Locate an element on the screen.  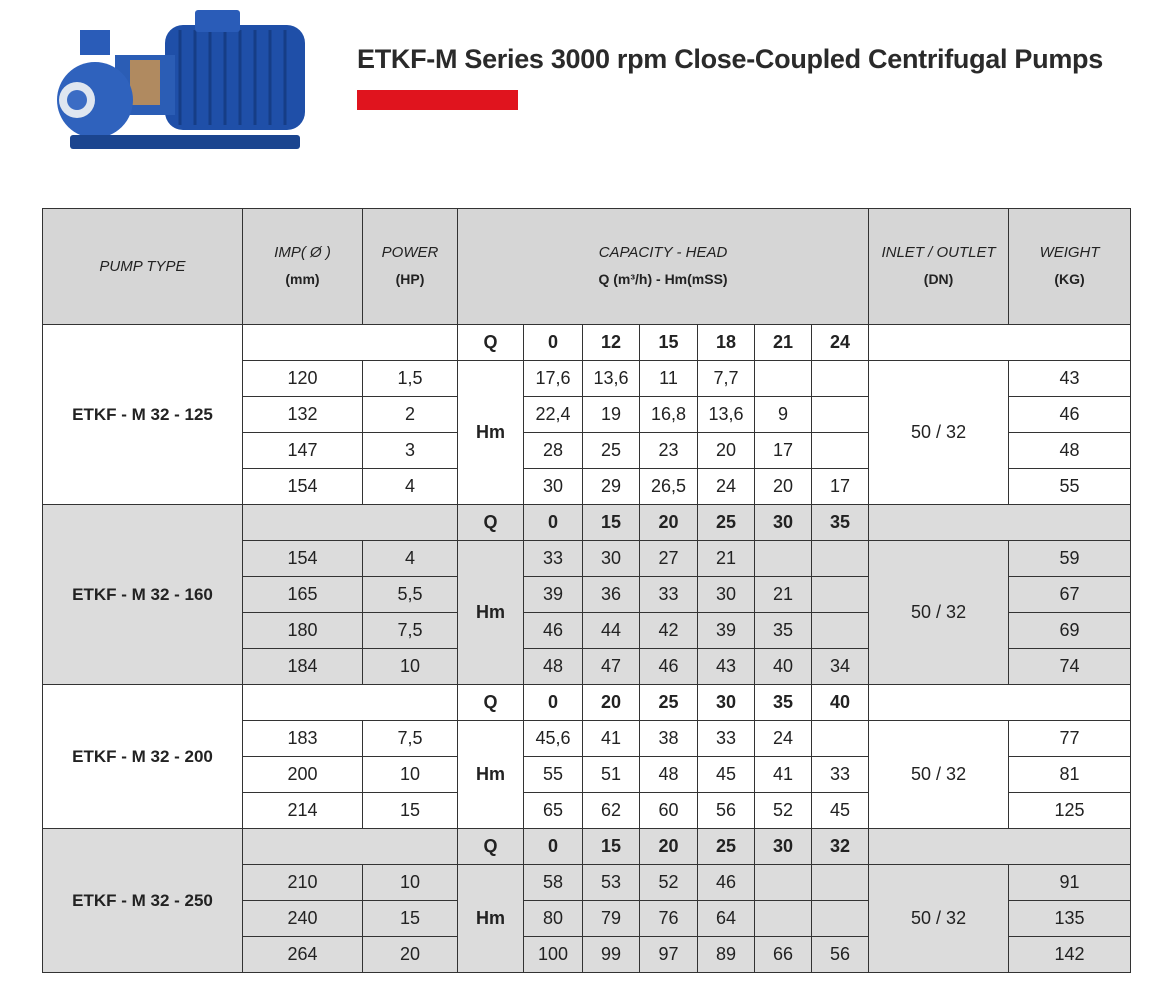
power-hp: 20 is located at coordinates (410, 954).